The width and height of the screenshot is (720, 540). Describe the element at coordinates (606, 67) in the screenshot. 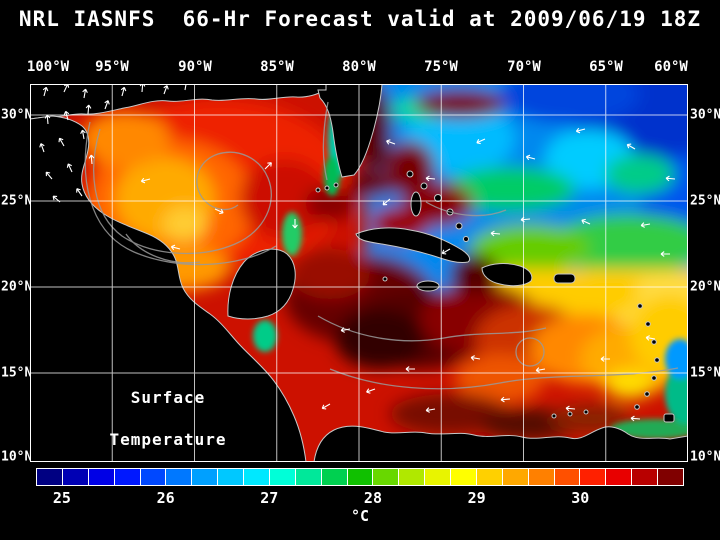

I see `x-tick-label: 65°W` at that location.